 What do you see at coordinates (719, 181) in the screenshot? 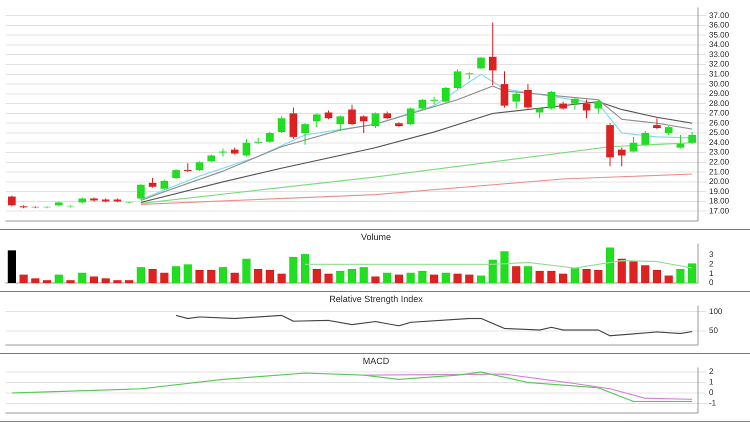
I see `y-tick-label: 20.00` at bounding box center [719, 181].